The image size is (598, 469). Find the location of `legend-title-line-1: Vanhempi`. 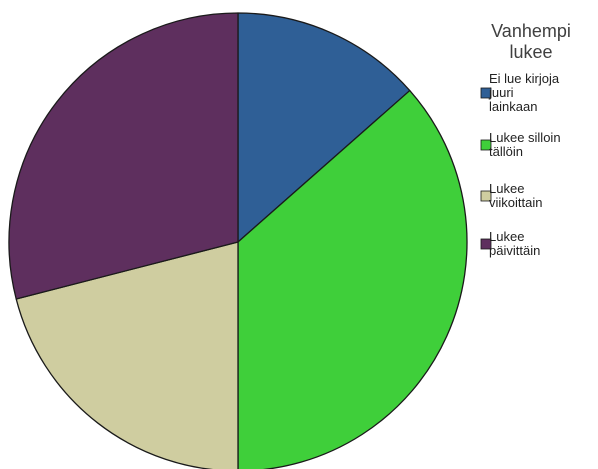

legend-title-line-1: Vanhempi is located at coordinates (531, 31).